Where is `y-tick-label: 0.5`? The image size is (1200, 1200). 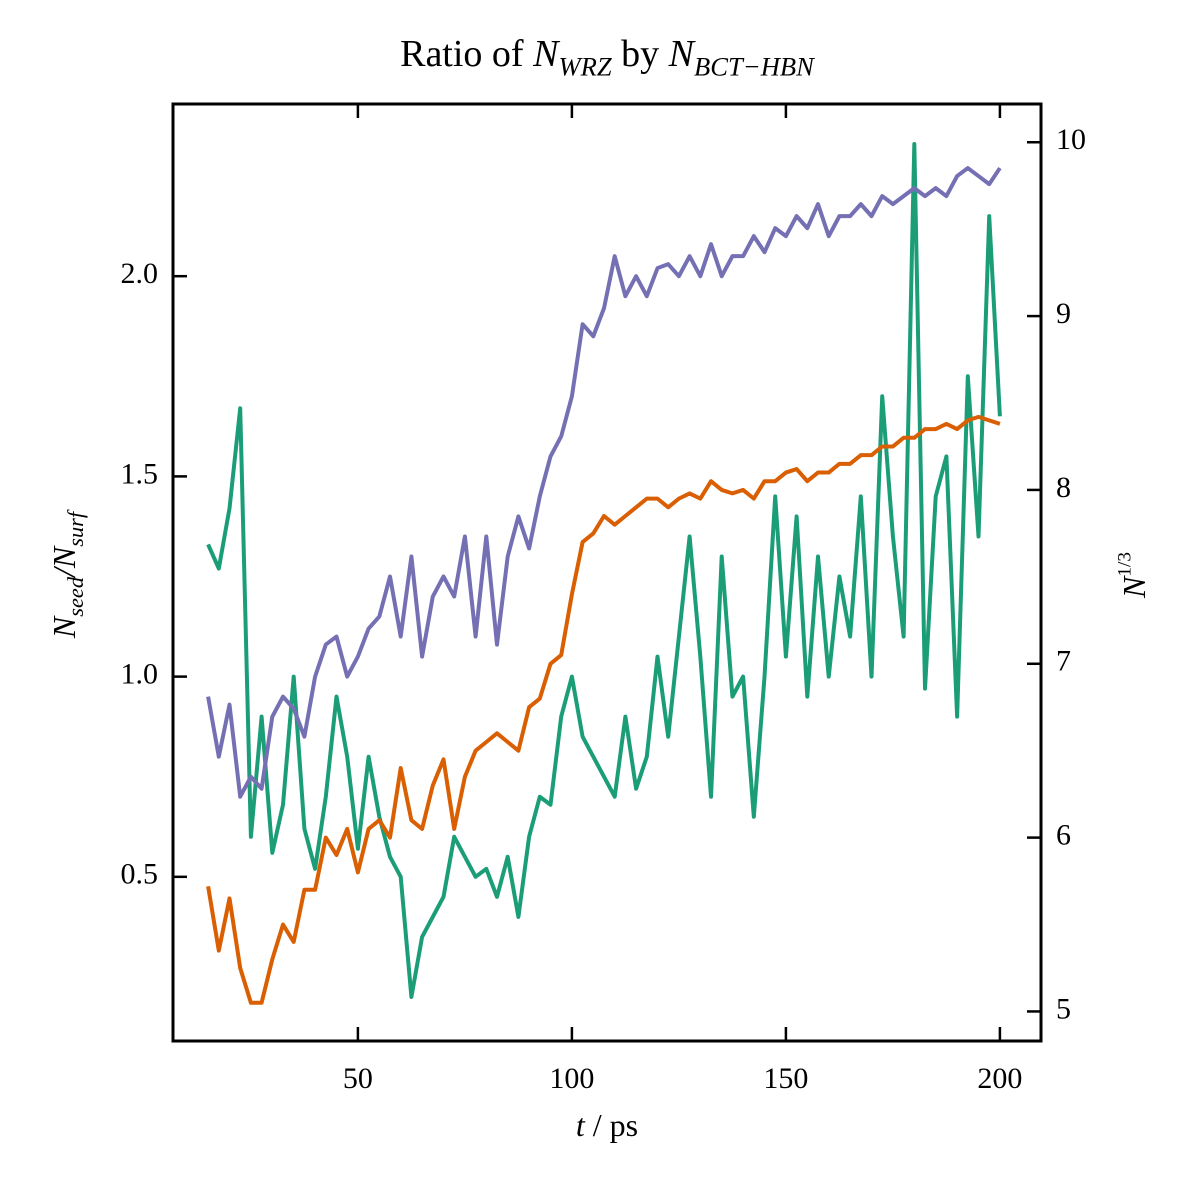
y-tick-label: 0.5 is located at coordinates (140, 874).